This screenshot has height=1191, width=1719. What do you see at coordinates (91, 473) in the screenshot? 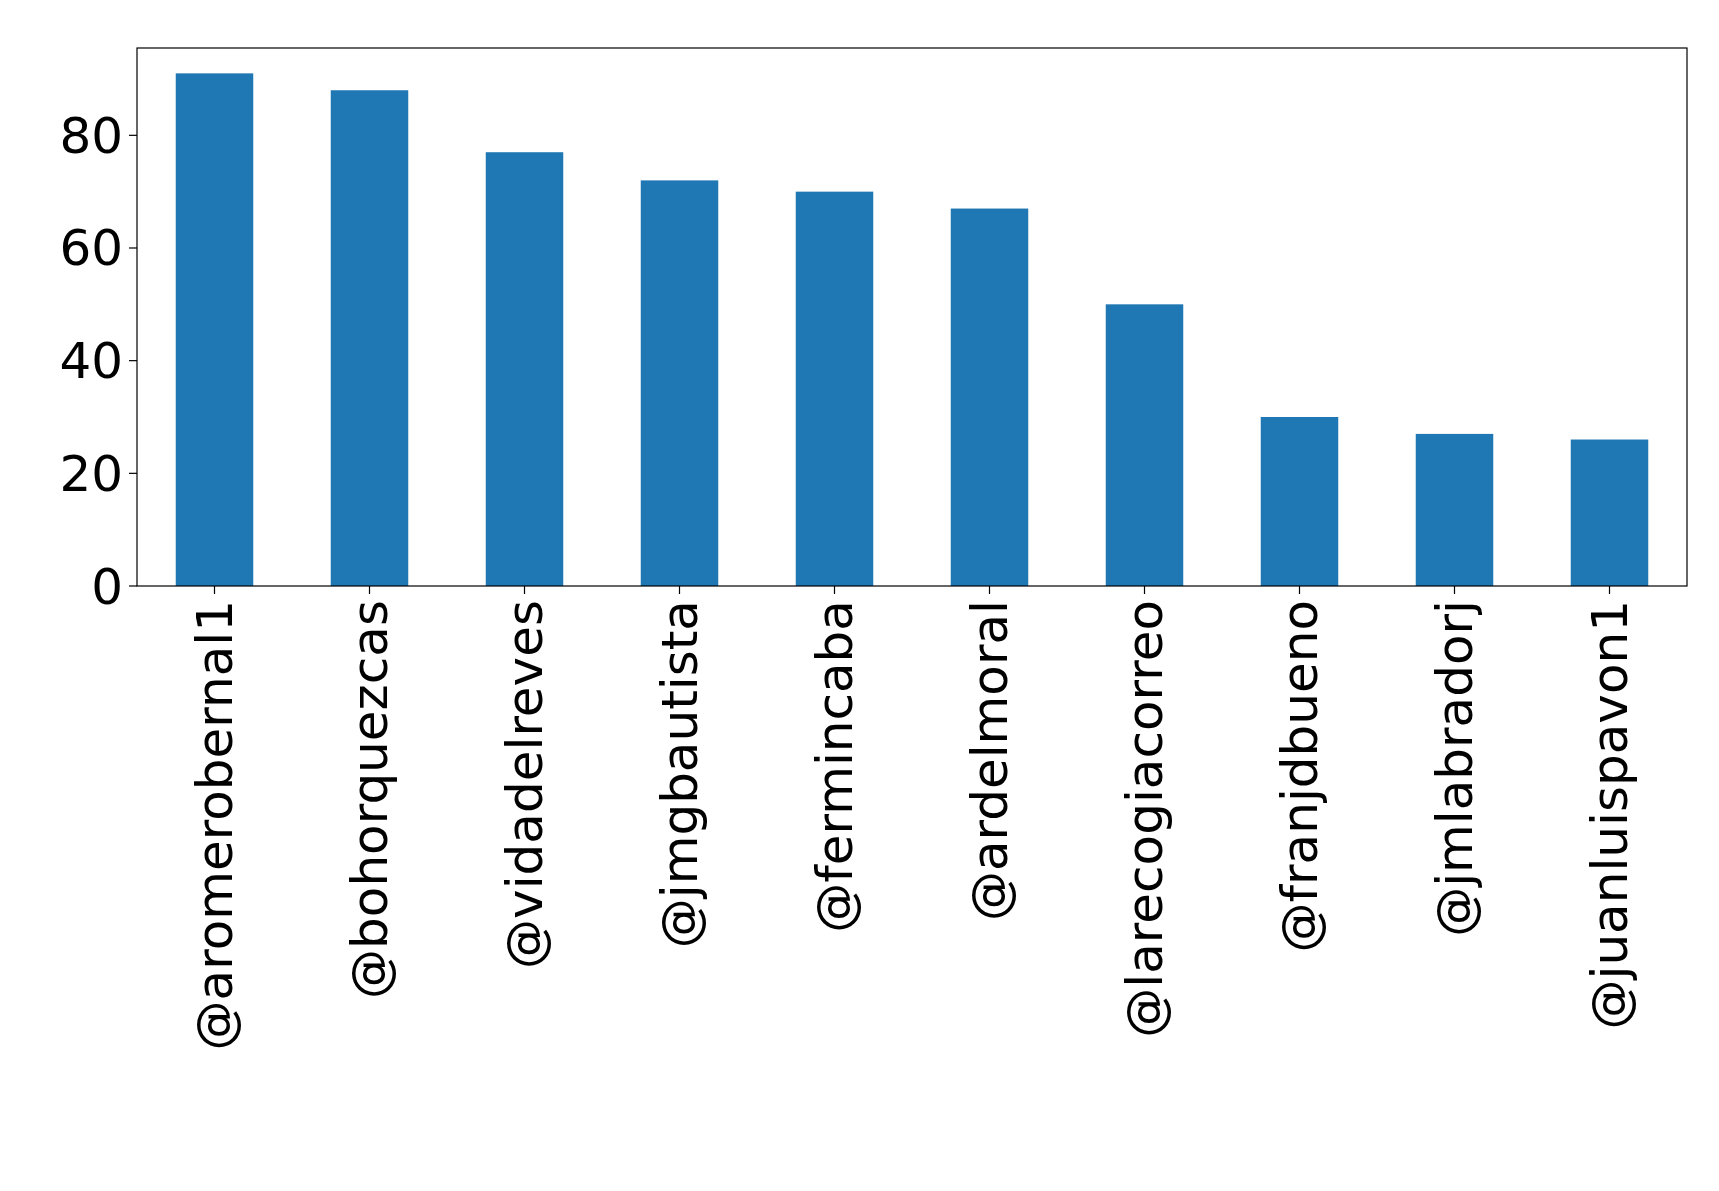
I see `y-tick-label: 20` at bounding box center [91, 473].